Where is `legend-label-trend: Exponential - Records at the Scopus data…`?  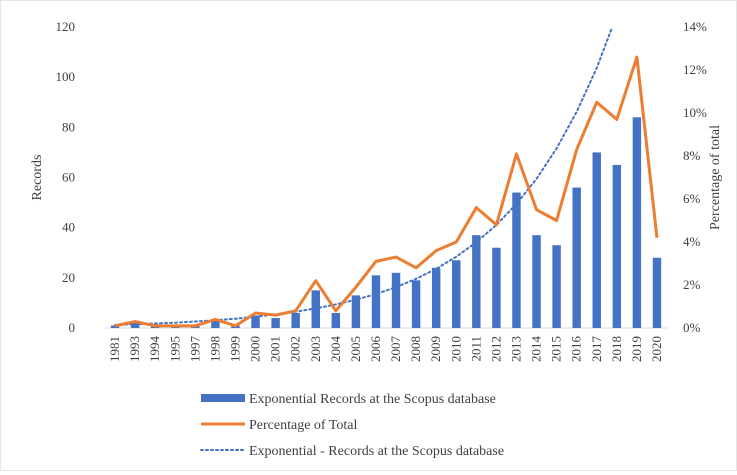 legend-label-trend: Exponential - Records at the Scopus data… is located at coordinates (376, 451).